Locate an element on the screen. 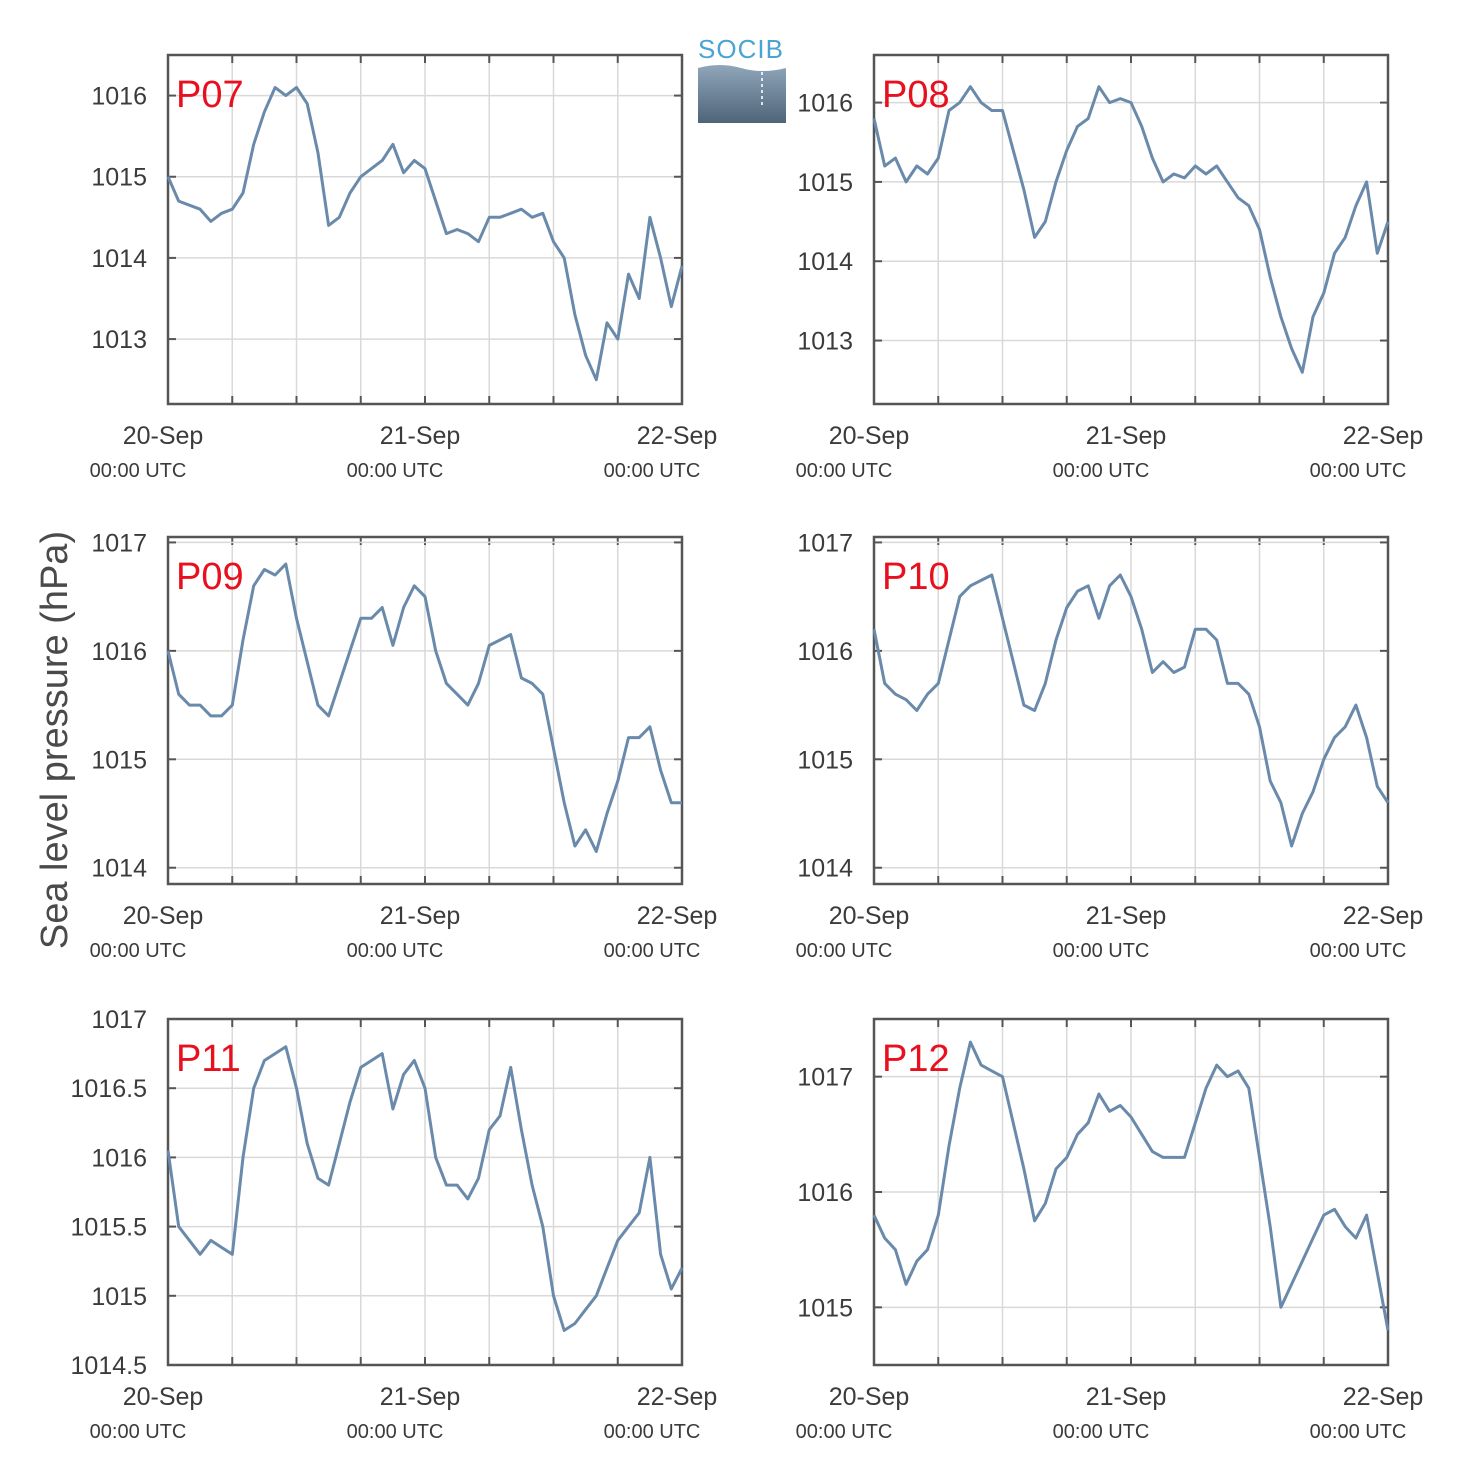 The height and width of the screenshot is (1474, 1462). logo-sea-icon is located at coordinates (742, 94).